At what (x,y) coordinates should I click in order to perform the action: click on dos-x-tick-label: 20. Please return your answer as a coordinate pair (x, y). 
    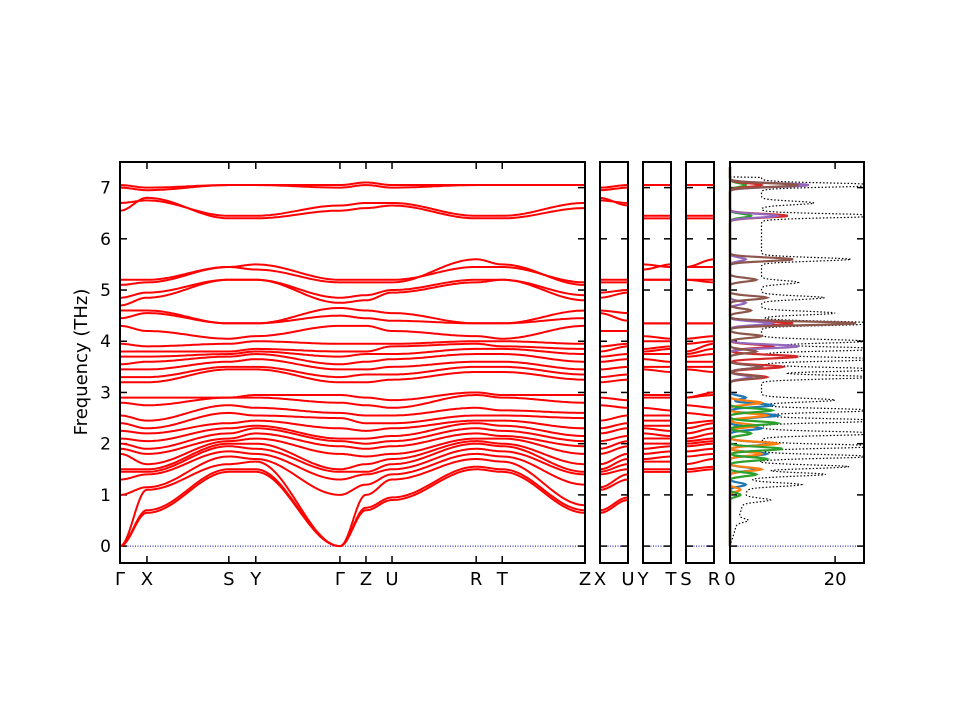
    Looking at the image, I should click on (835, 579).